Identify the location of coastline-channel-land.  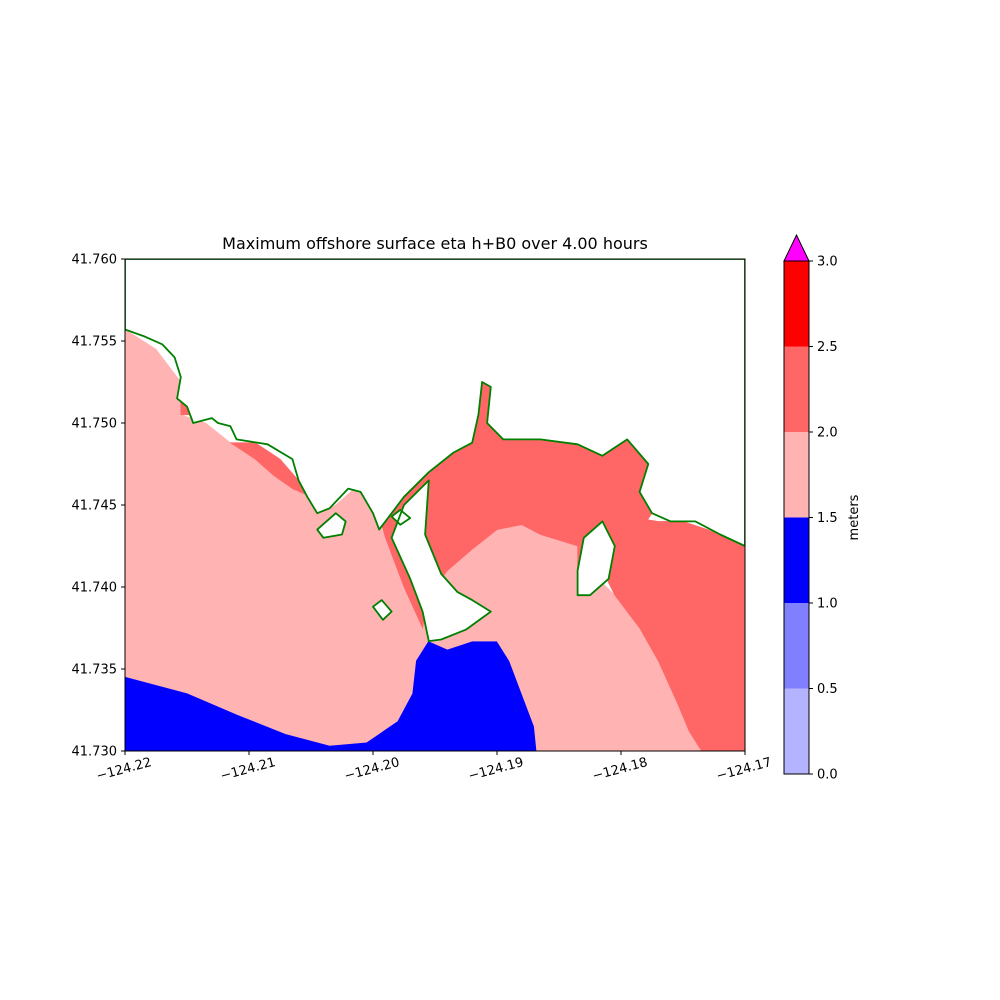
(596, 558).